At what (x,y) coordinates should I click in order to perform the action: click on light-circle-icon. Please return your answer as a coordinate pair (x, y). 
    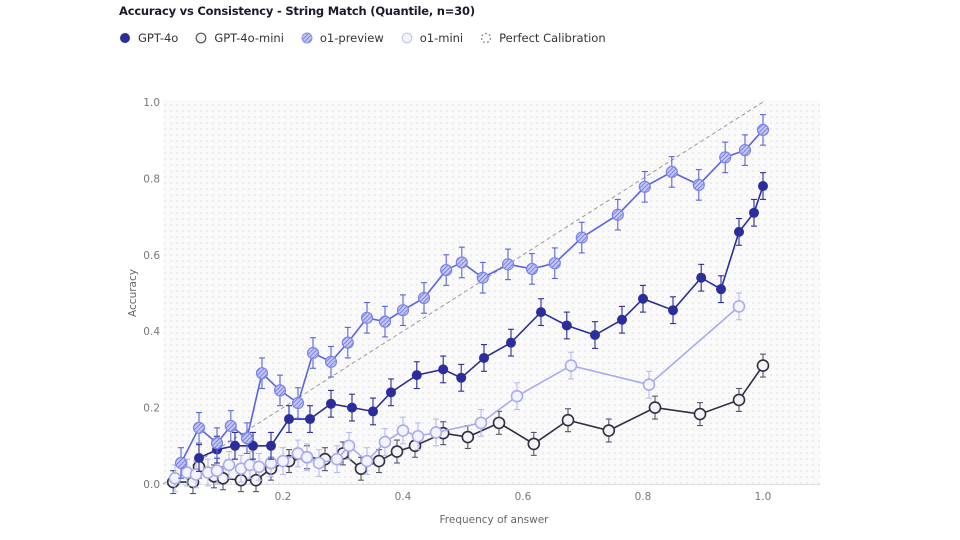
    Looking at the image, I should click on (407, 38).